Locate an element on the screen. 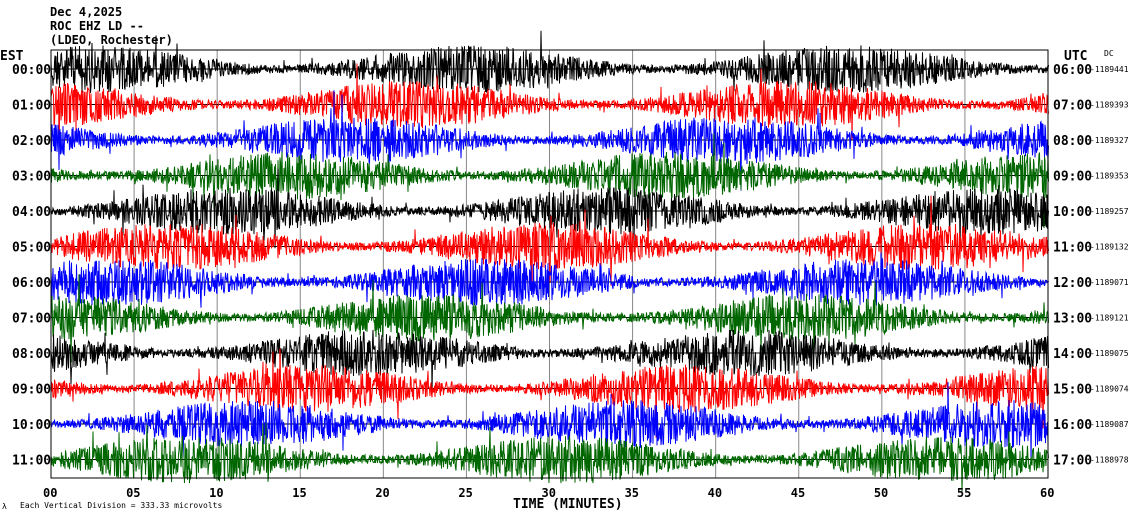 The width and height of the screenshot is (1130, 519). utc-label: 12:00 is located at coordinates (1072, 283).